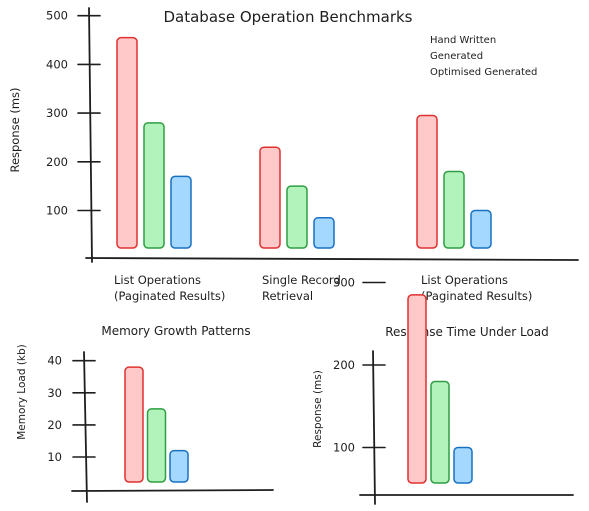 The width and height of the screenshot is (589, 511). What do you see at coordinates (287, 296) in the screenshot?
I see `x-tick-label-line: Retrieval` at bounding box center [287, 296].